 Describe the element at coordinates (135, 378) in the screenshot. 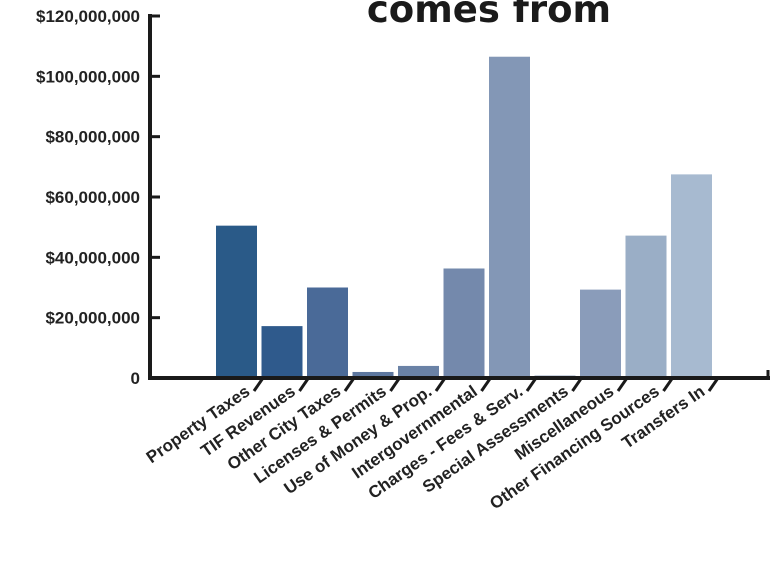

I see `y-tick-label: 0` at that location.